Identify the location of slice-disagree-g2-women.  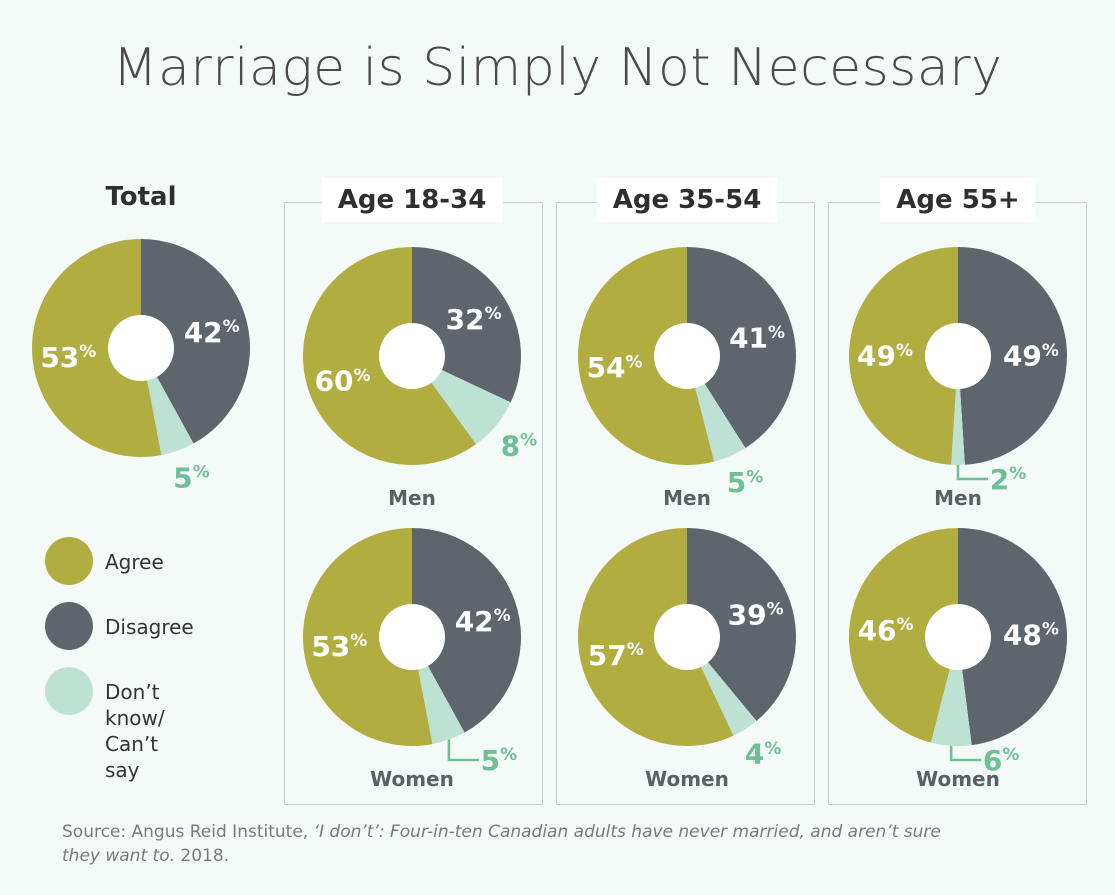
(1012, 637).